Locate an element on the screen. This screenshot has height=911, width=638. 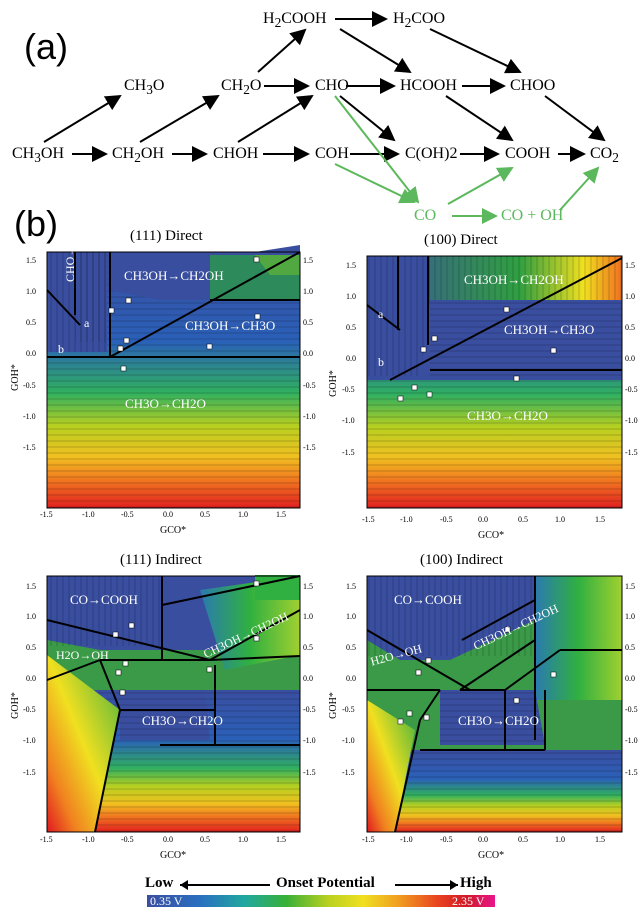
legend-low: Low is located at coordinates (159, 883).